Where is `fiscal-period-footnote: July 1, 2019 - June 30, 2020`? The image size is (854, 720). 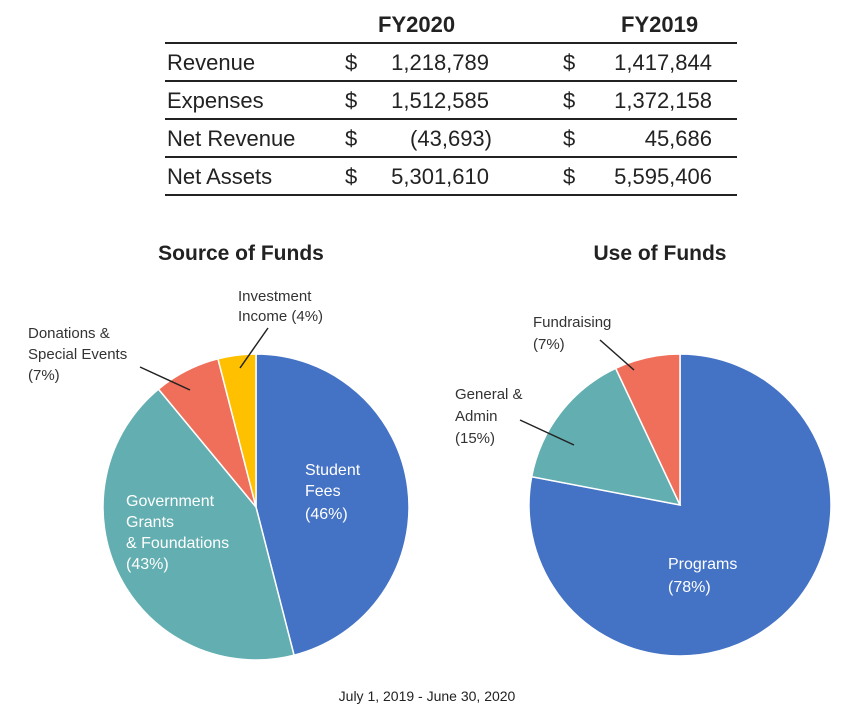
fiscal-period-footnote: July 1, 2019 - June 30, 2020 is located at coordinates (427, 696).